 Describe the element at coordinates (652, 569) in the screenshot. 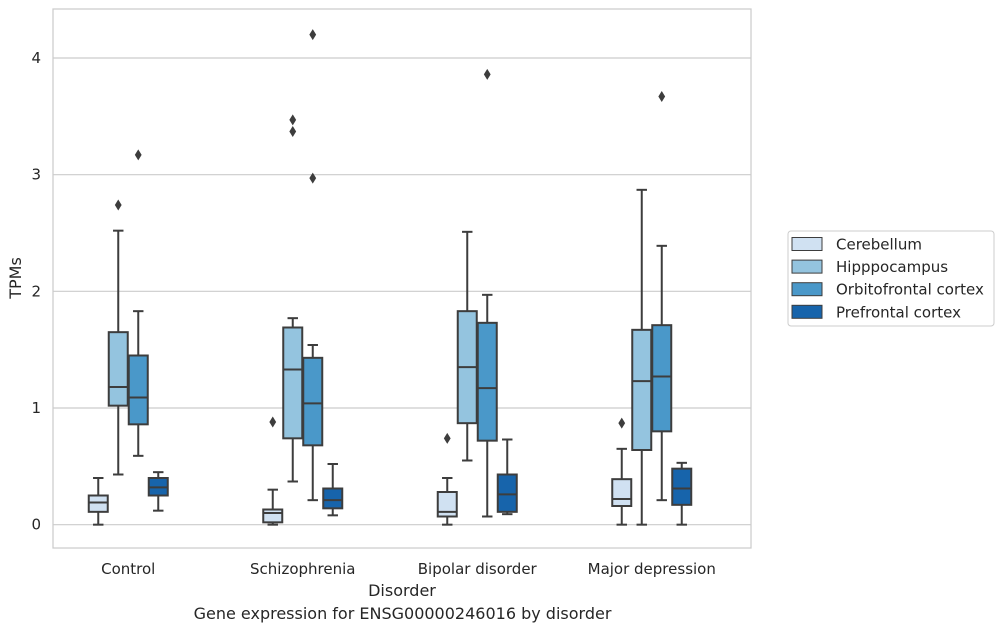

I see `x-tick-label: Major depression` at that location.